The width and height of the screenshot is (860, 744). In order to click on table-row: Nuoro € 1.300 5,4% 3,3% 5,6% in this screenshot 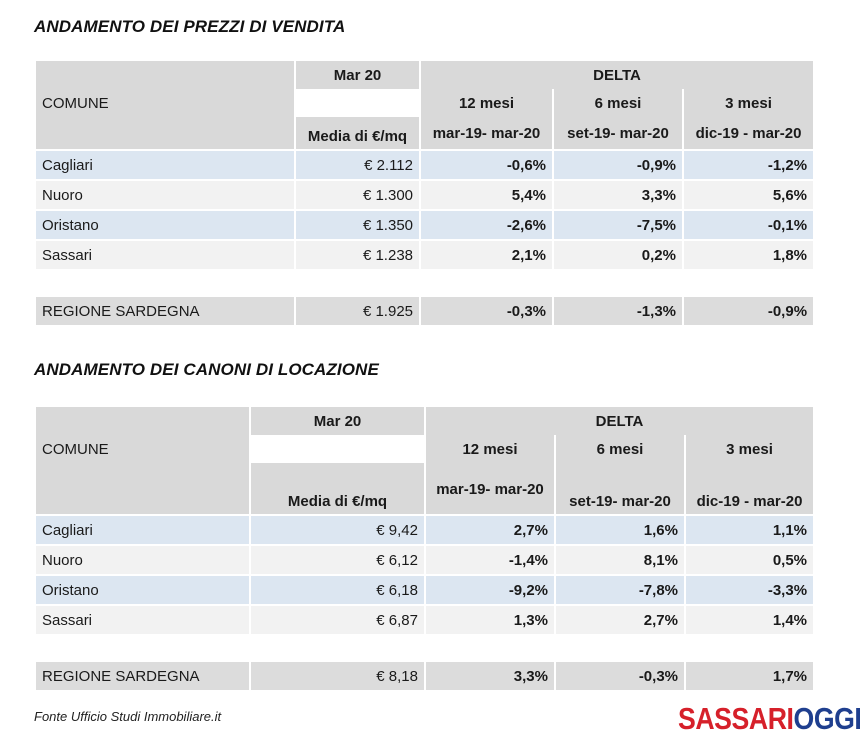, I will do `click(425, 194)`.